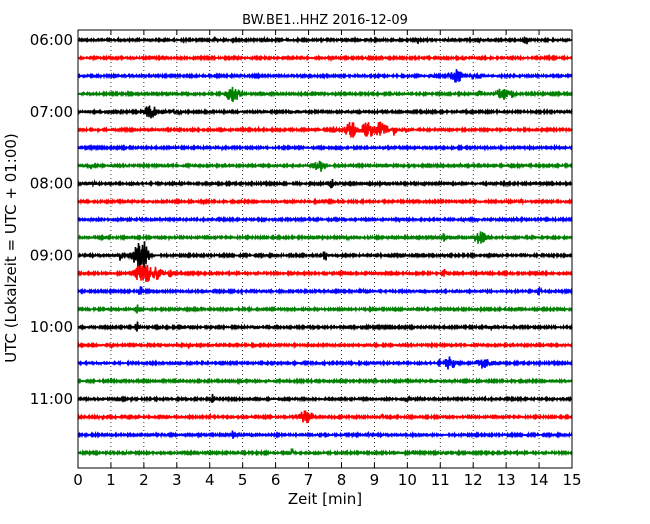 The width and height of the screenshot is (650, 524). Describe the element at coordinates (309, 480) in the screenshot. I see `x-tick-label: 7` at that location.